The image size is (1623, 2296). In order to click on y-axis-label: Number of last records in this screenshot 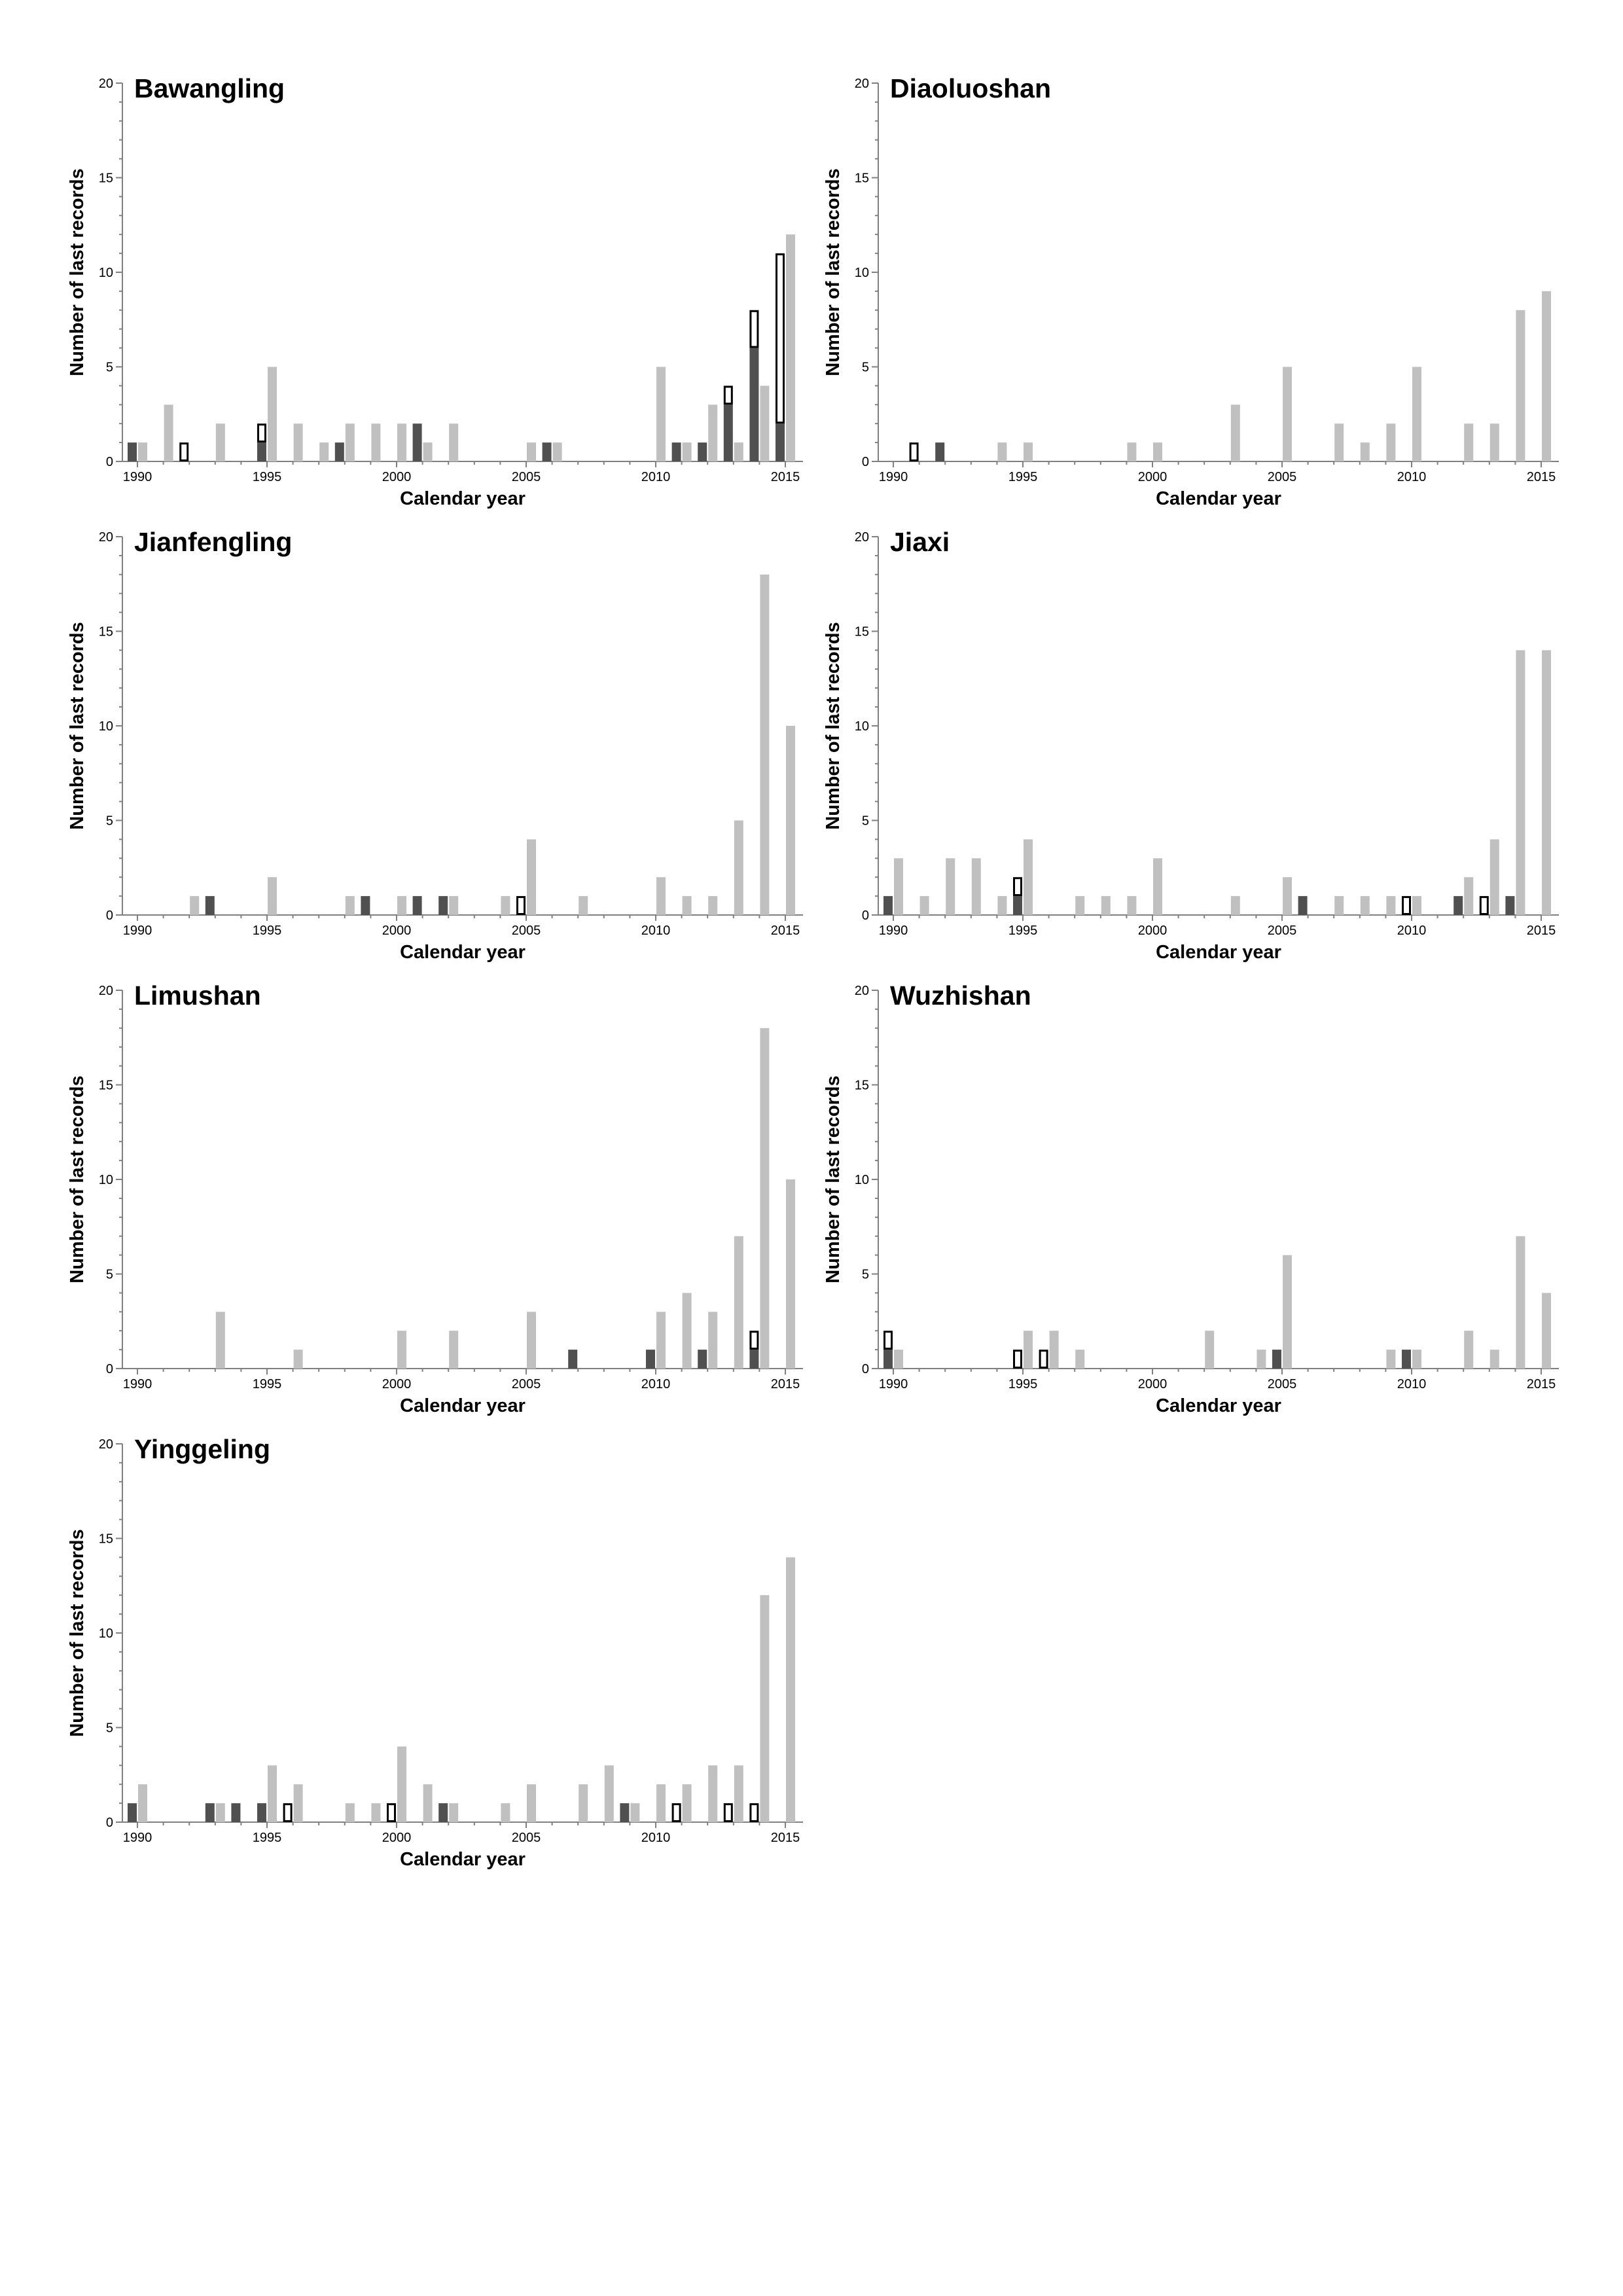, I will do `click(833, 1179)`.